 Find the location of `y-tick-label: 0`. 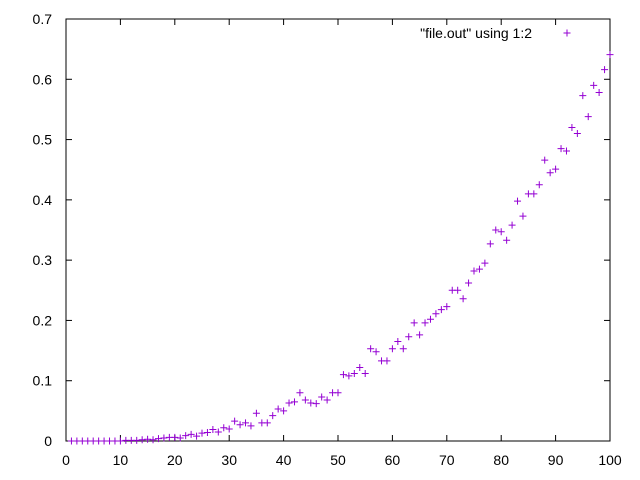

y-tick-label: 0 is located at coordinates (48, 441).